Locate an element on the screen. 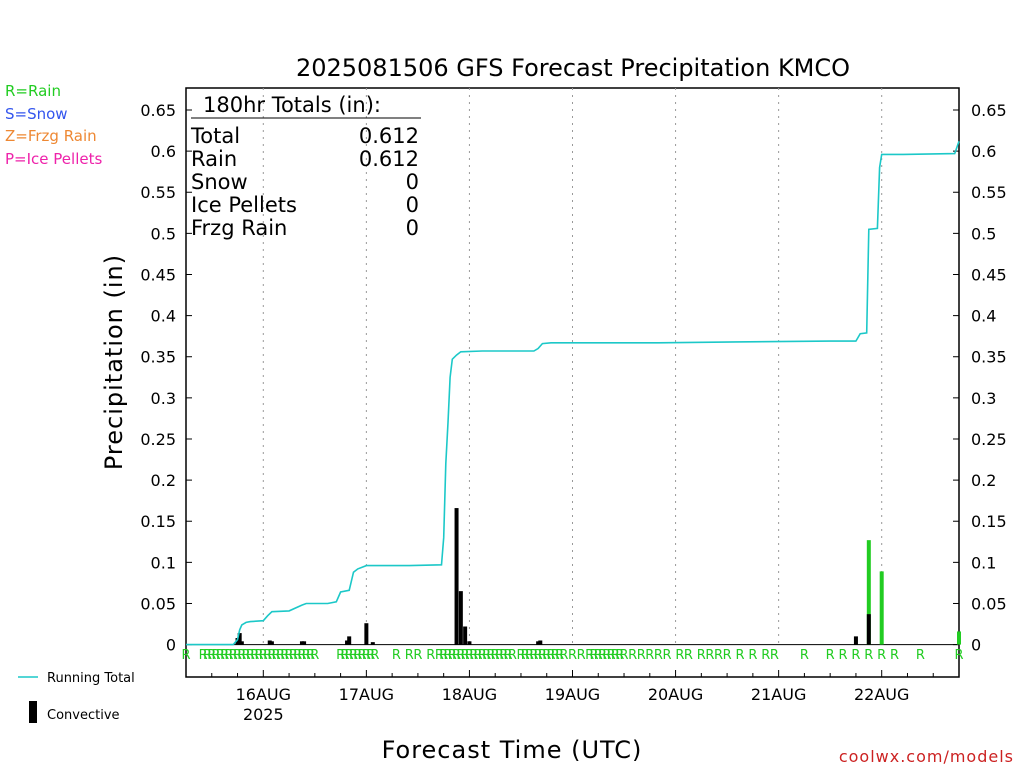  y-tick-label-left: 0.35 is located at coordinates (158, 357).